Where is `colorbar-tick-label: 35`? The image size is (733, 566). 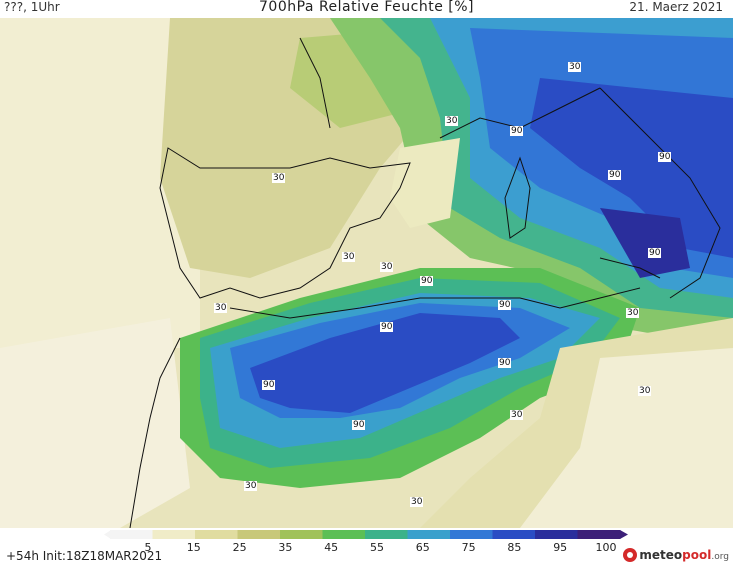
colorbar-tick-label: 35 is located at coordinates (285, 547).